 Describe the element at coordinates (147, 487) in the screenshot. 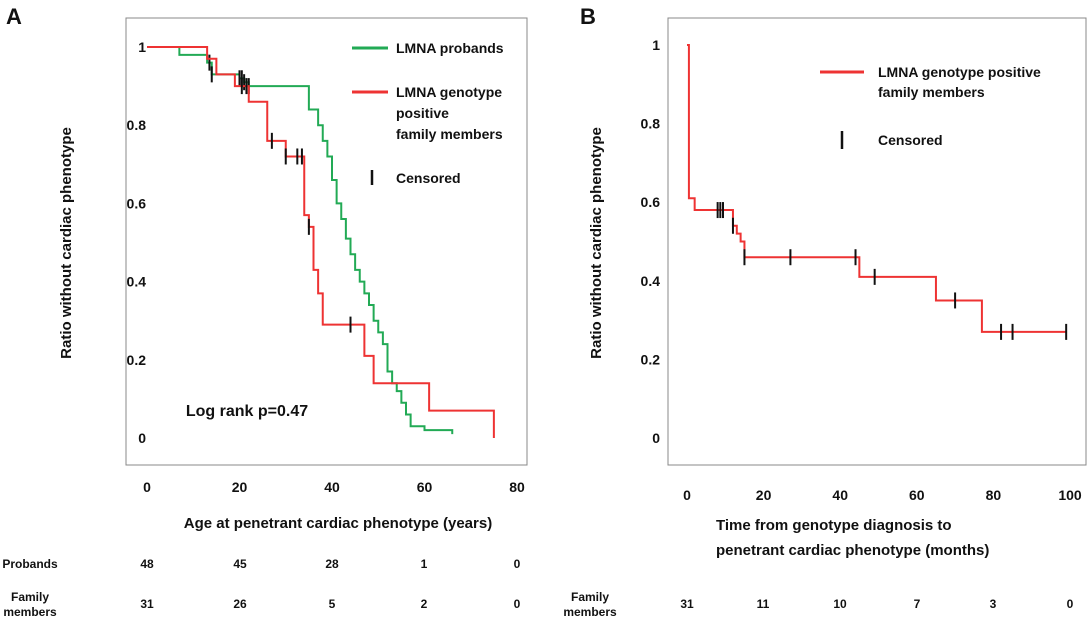

I see `panel-a-x-tick-label: 0` at that location.